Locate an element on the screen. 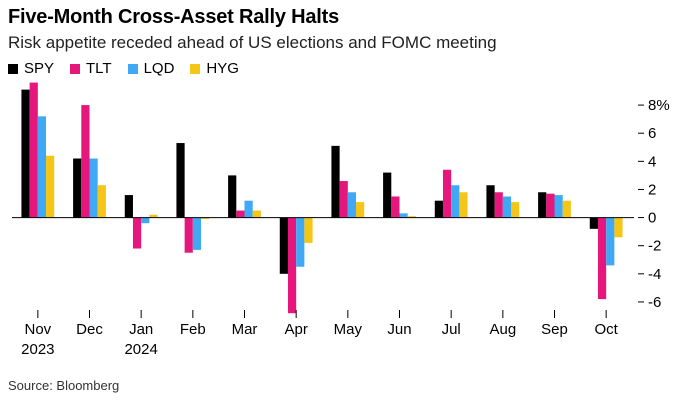 This screenshot has height=404, width=695. y-tick-label: -4 is located at coordinates (654, 274).